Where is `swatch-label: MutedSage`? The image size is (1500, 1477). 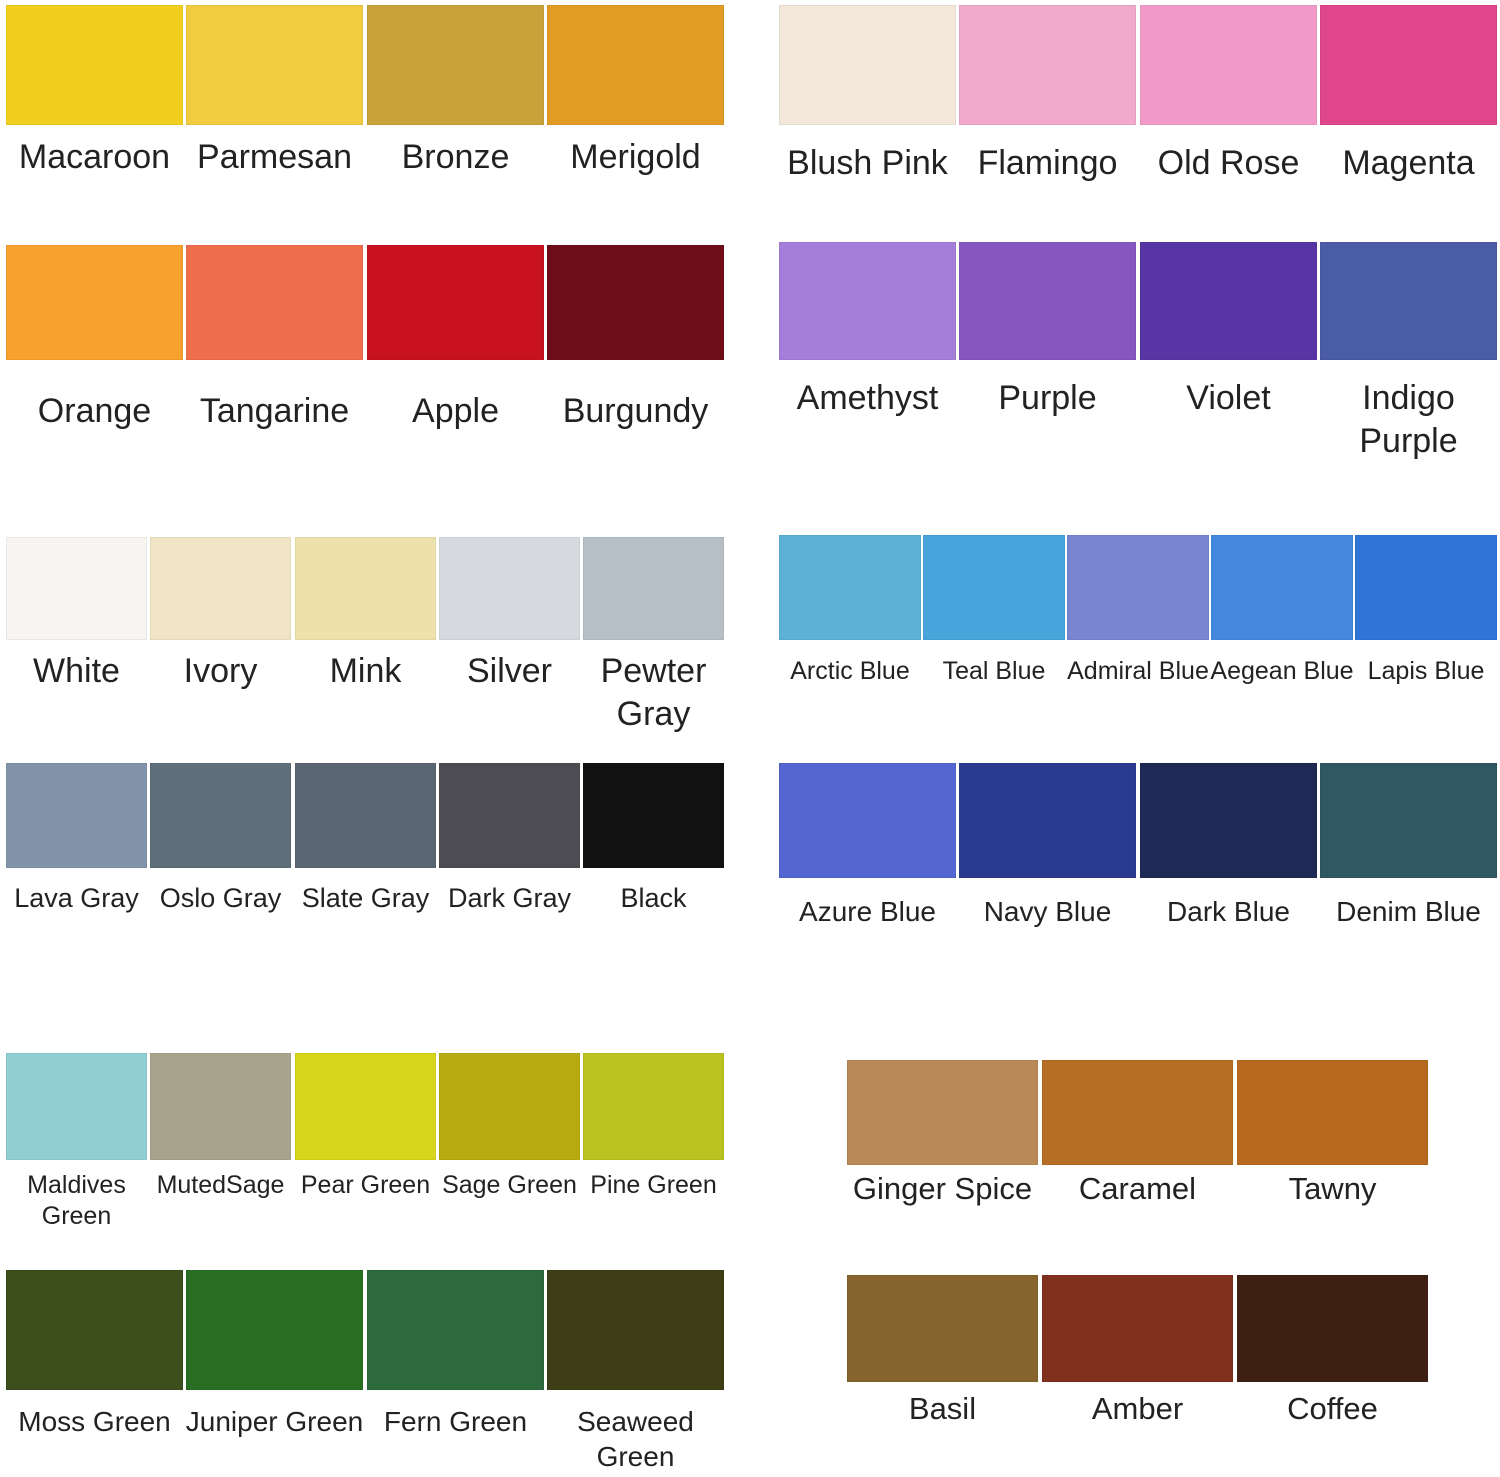 swatch-label: MutedSage is located at coordinates (220, 1185).